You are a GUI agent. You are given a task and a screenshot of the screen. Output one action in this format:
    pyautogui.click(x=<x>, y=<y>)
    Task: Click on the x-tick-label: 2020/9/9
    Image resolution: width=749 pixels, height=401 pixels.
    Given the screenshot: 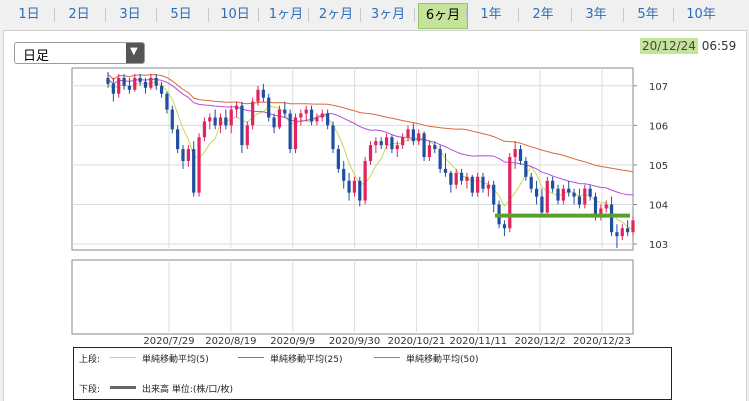 What is the action you would take?
    pyautogui.click(x=292, y=341)
    